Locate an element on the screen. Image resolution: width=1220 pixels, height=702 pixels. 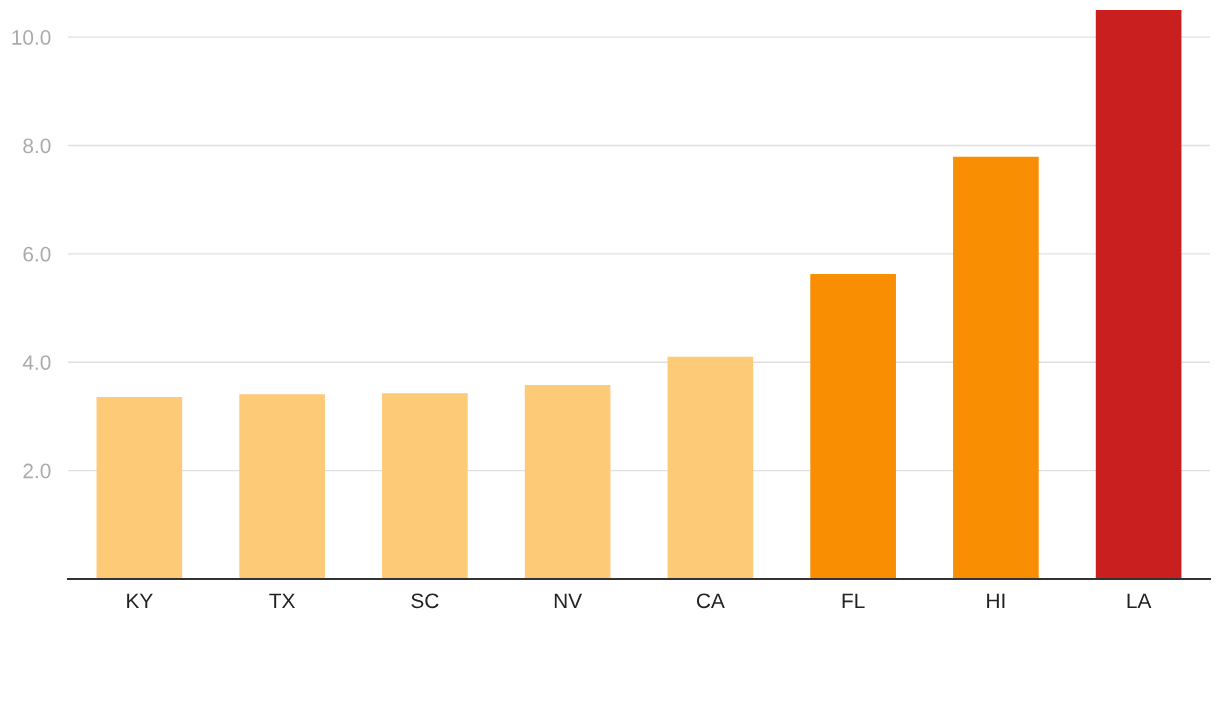
x-tick-label: HI is located at coordinates (996, 600).